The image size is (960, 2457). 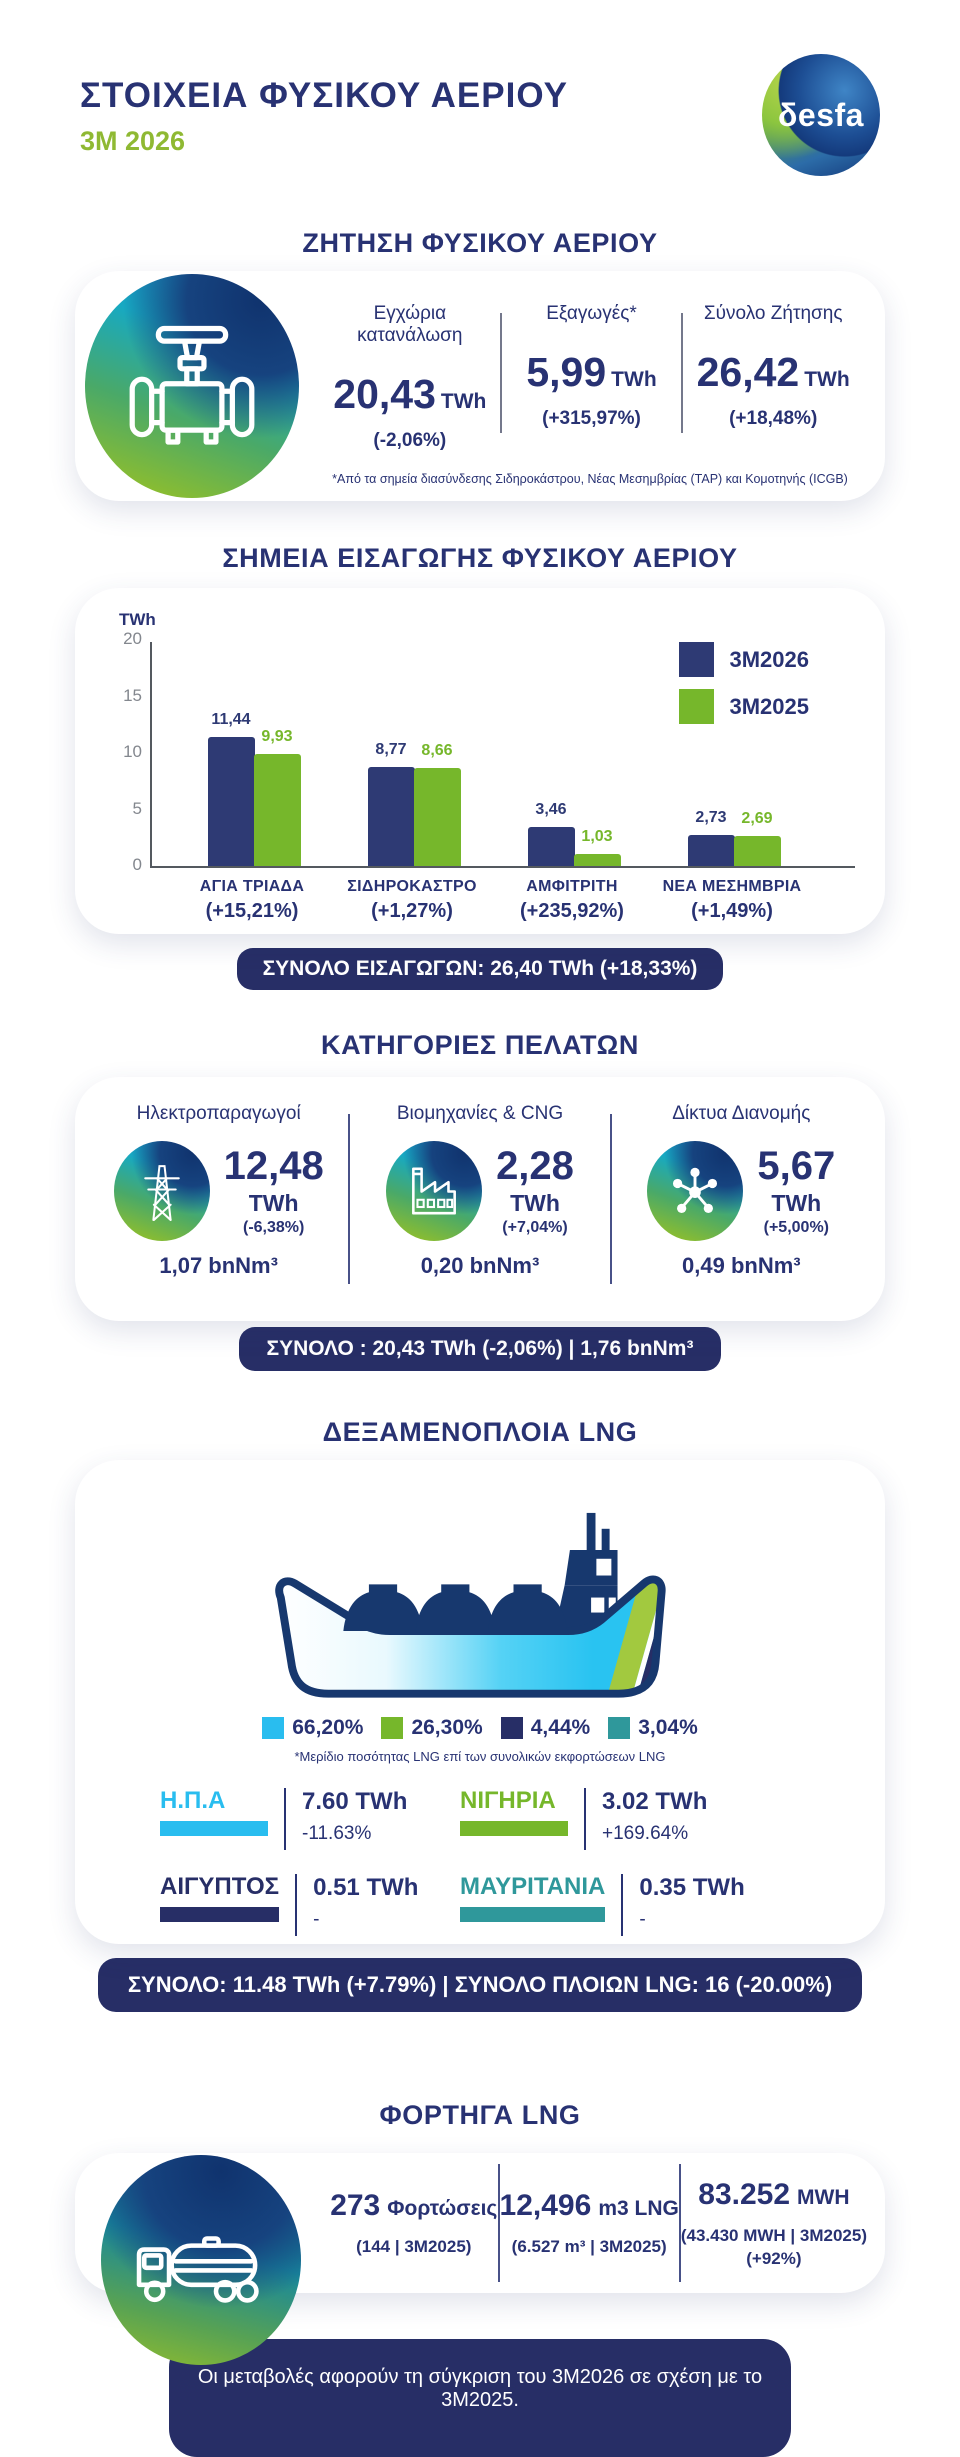 I want to click on stat-domestic-consumption: Εγχώρια κατανάλωση 20,43 TWh (-2,06%), so click(x=410, y=377).